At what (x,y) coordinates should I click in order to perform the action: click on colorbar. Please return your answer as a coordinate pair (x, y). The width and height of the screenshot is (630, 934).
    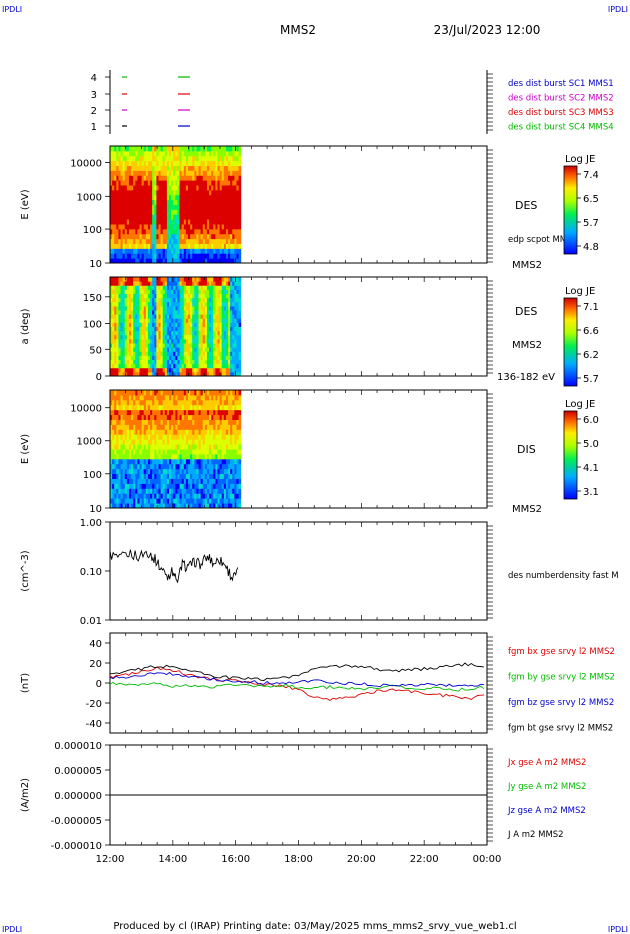
    Looking at the image, I should click on (570, 342).